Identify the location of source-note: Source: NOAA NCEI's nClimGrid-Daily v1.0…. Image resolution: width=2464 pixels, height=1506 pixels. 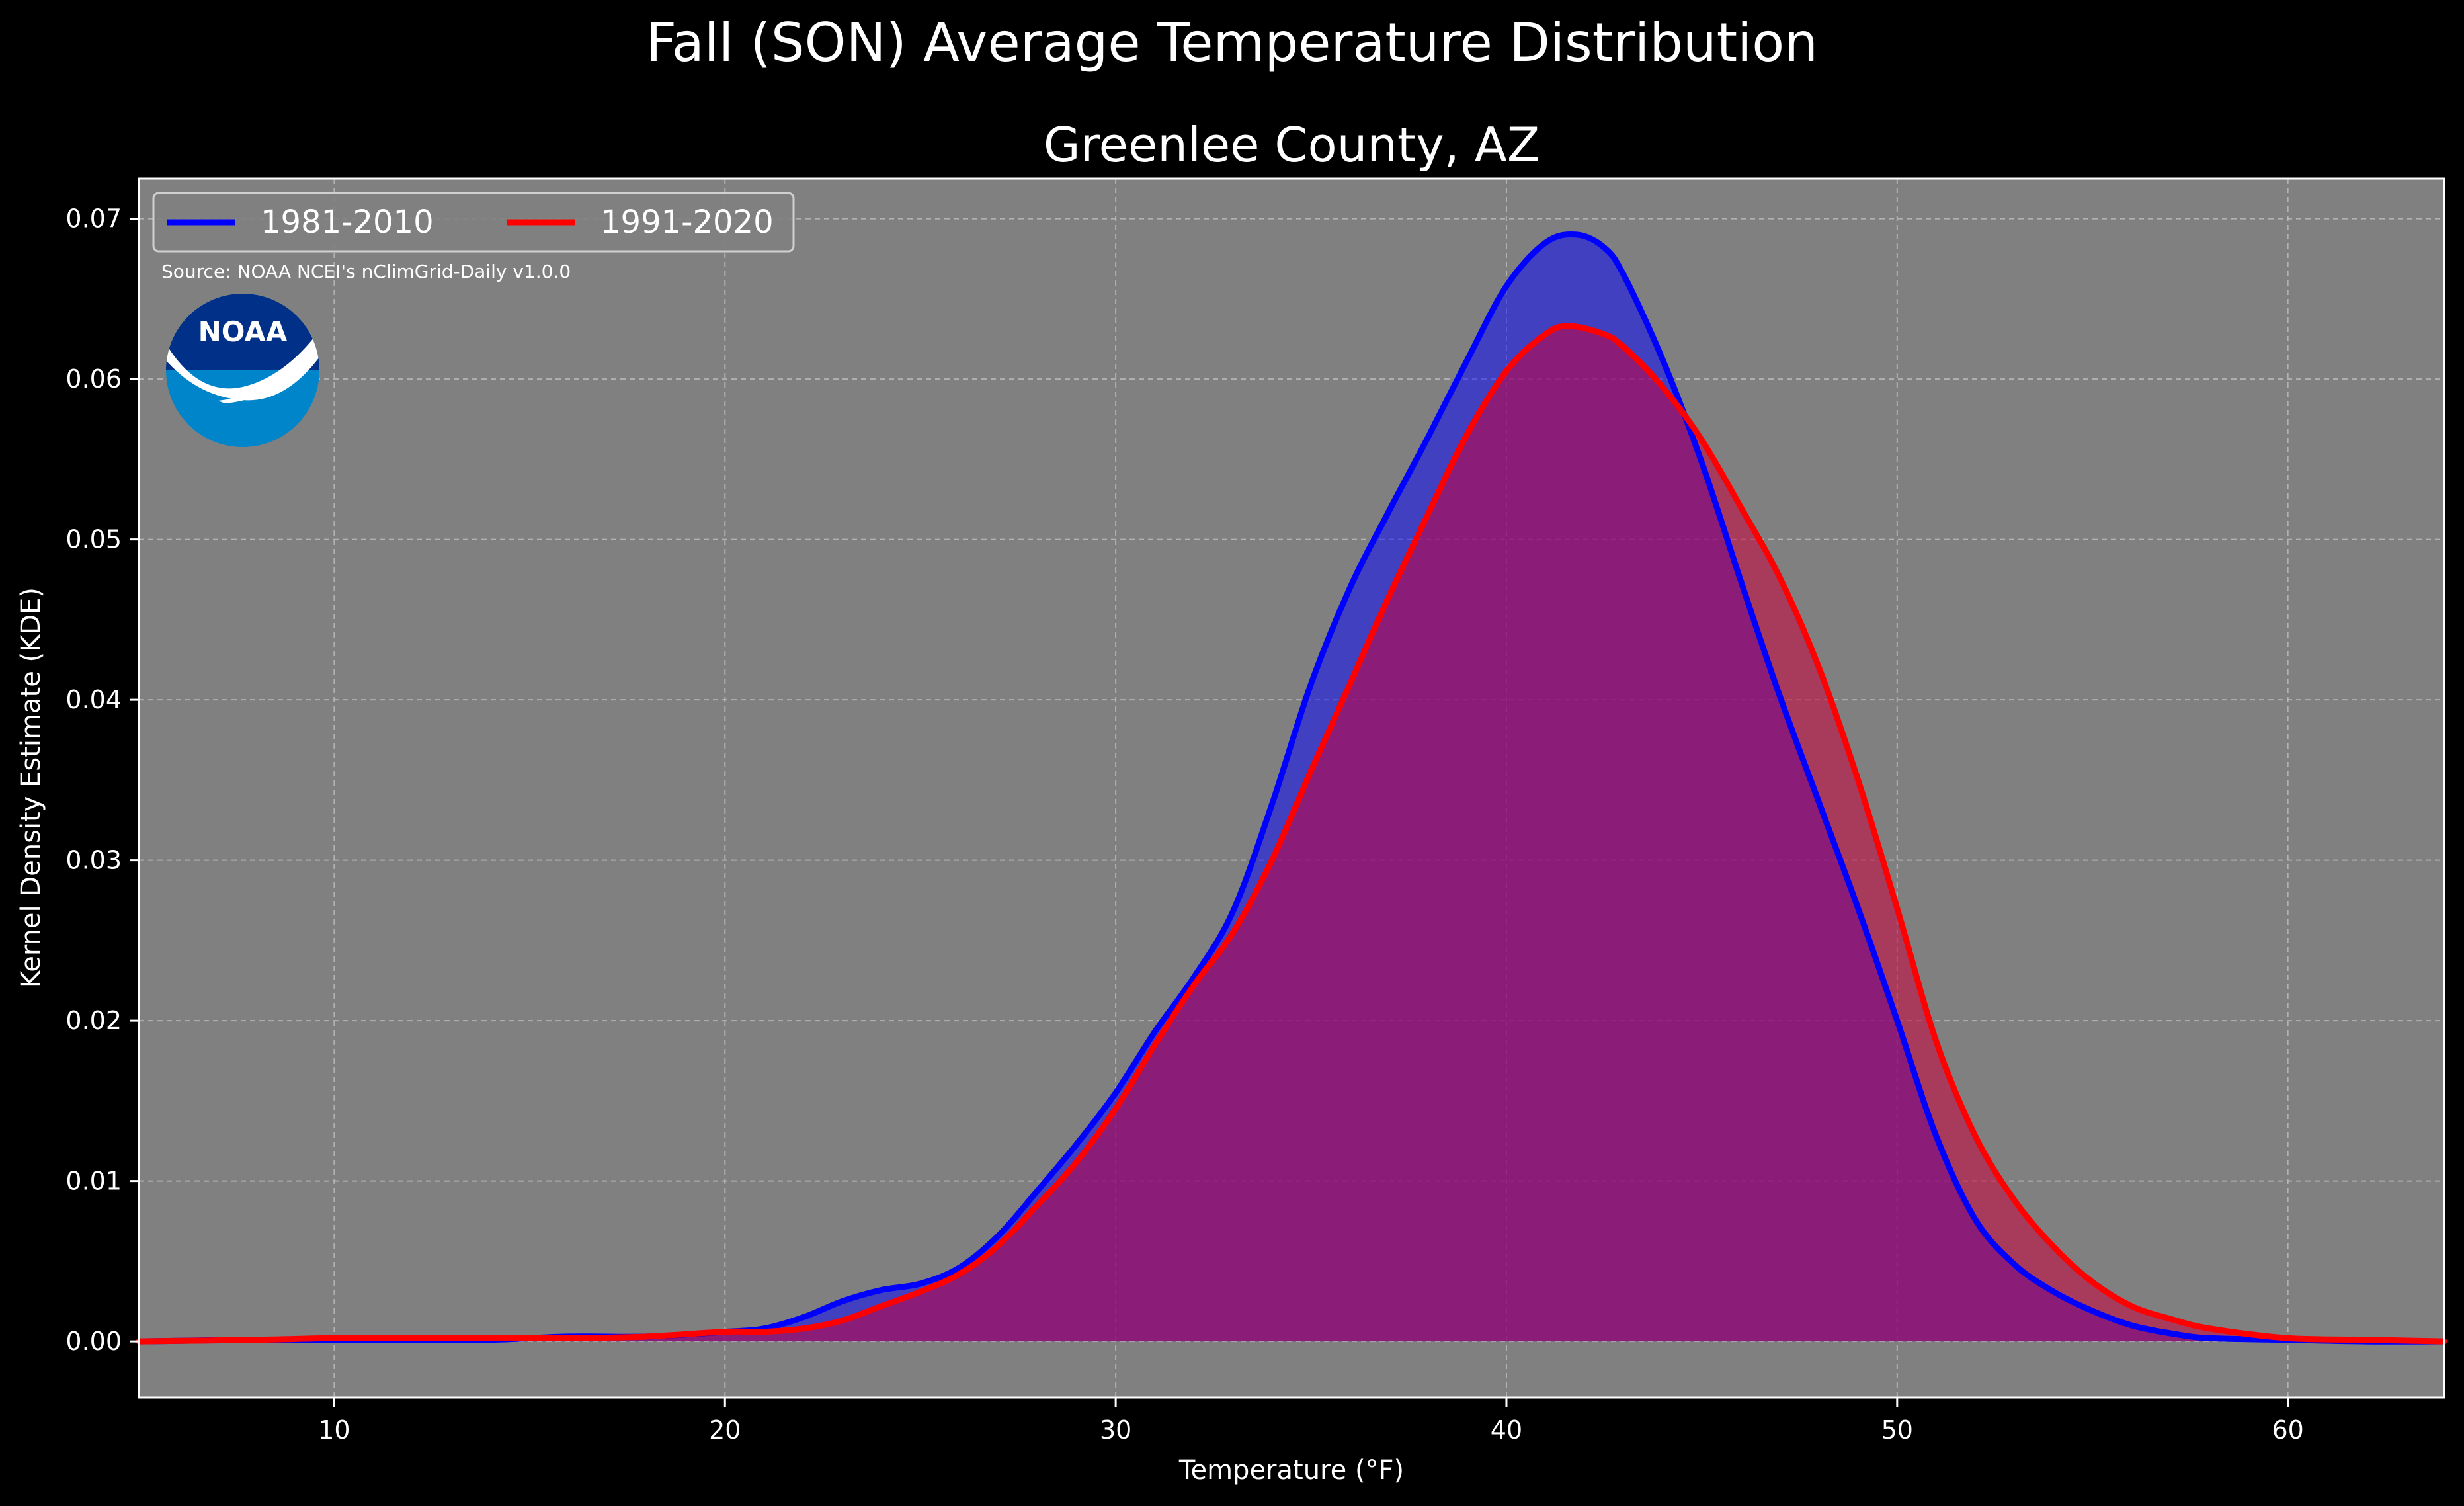
(366, 271).